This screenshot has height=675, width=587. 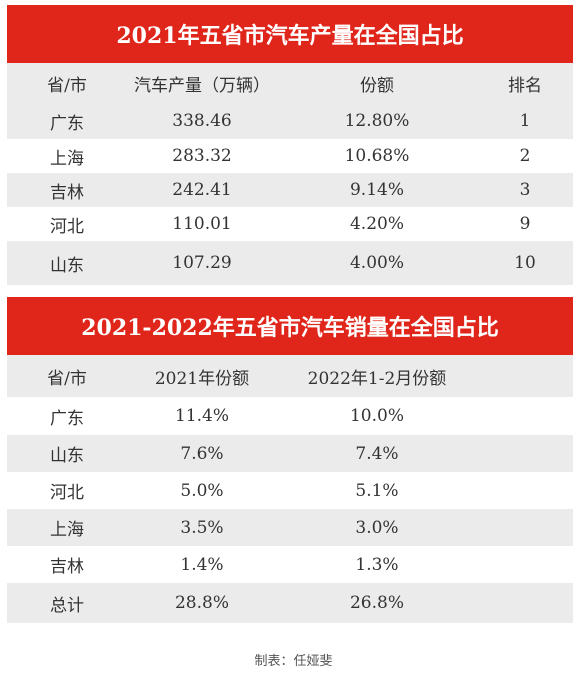 I want to click on table-row: 河北 5.0% 5.1%, so click(x=290, y=490).